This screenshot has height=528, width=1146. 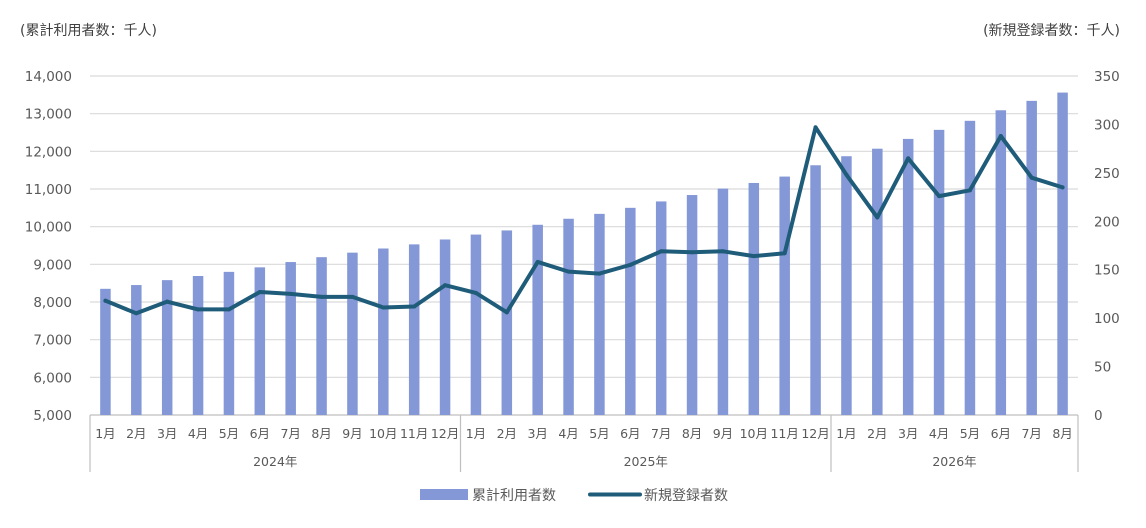 What do you see at coordinates (1107, 125) in the screenshot?
I see `right-tick-label: 300` at bounding box center [1107, 125].